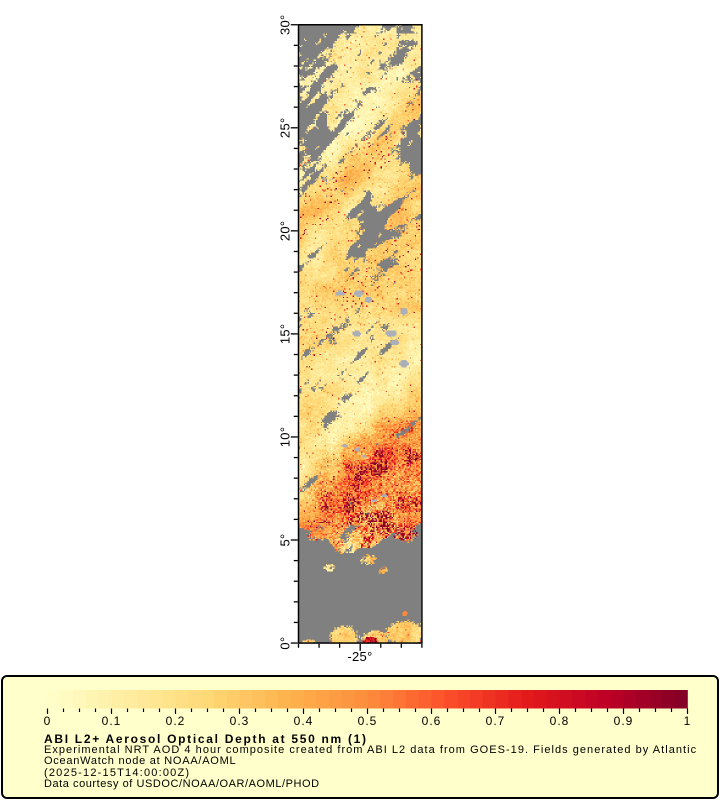 The height and width of the screenshot is (800, 720). Describe the element at coordinates (285, 643) in the screenshot. I see `svg-text: 0°` at that location.